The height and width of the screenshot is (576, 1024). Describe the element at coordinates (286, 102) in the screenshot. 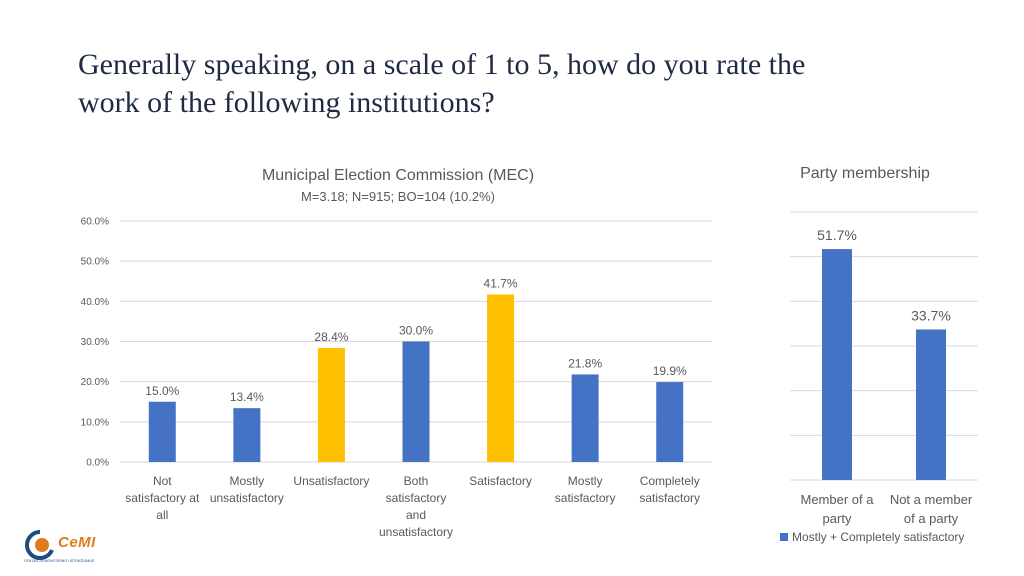

I see `page-title-line-2: work of the following institutions?` at that location.